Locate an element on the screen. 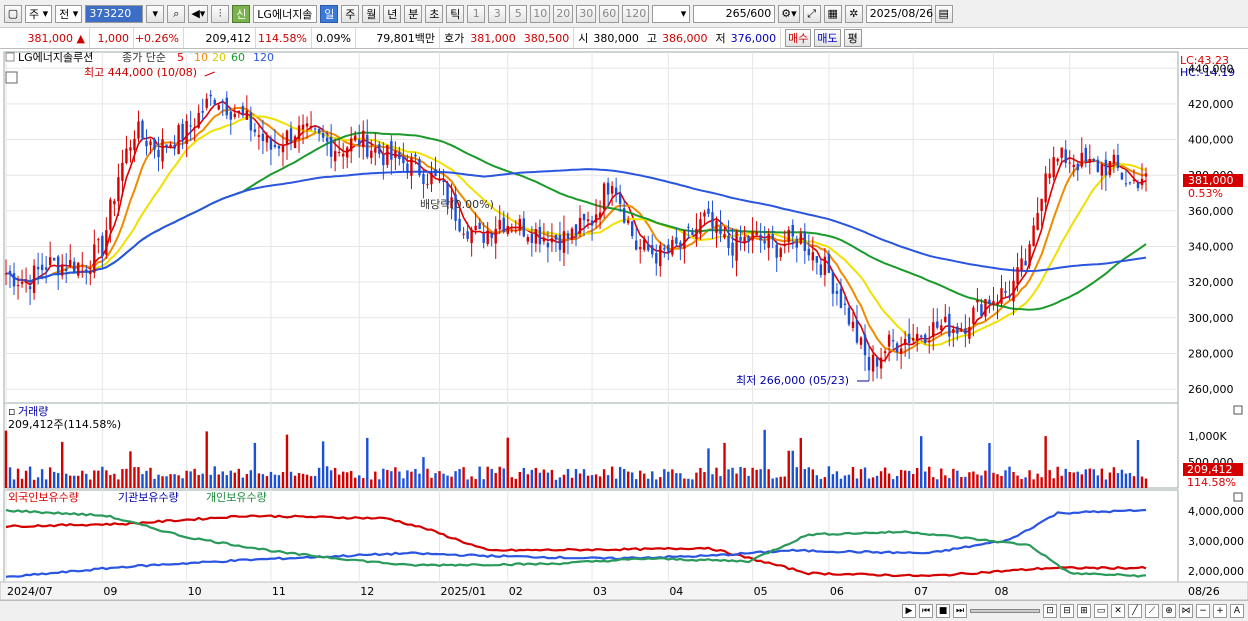  volume-value-label: 209,412주(114.58%) is located at coordinates (64, 424).